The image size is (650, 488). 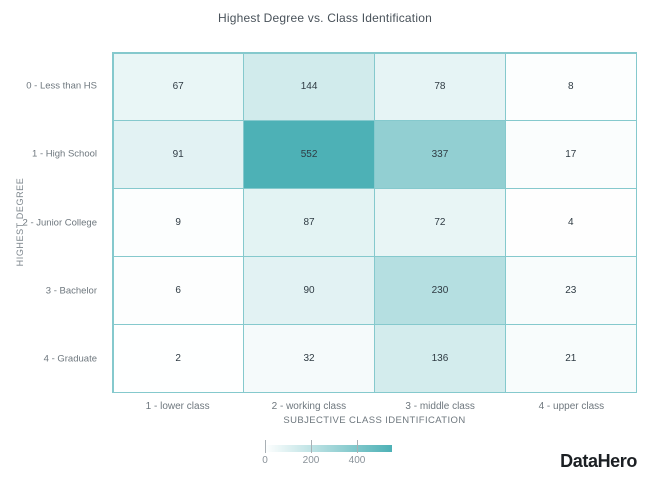 I want to click on y-axis-label: 3 - Bachelor, so click(x=71, y=291).